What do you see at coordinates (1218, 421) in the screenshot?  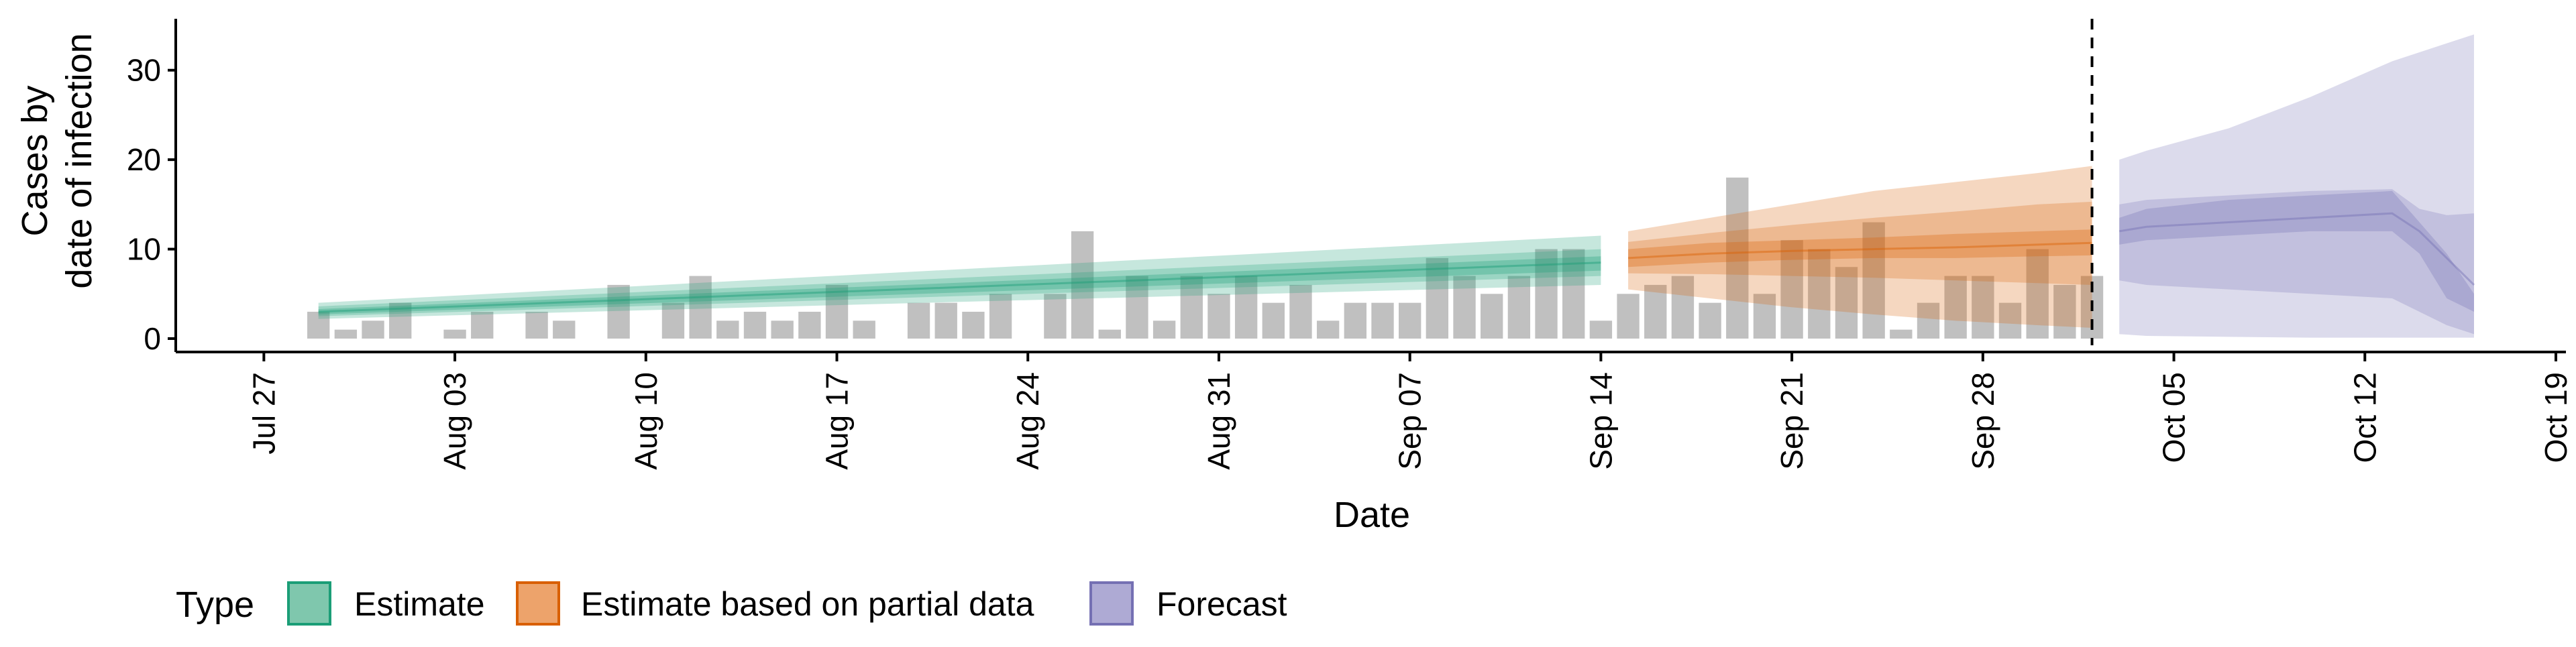 I see `x-tick-label: Aug 31` at bounding box center [1218, 421].